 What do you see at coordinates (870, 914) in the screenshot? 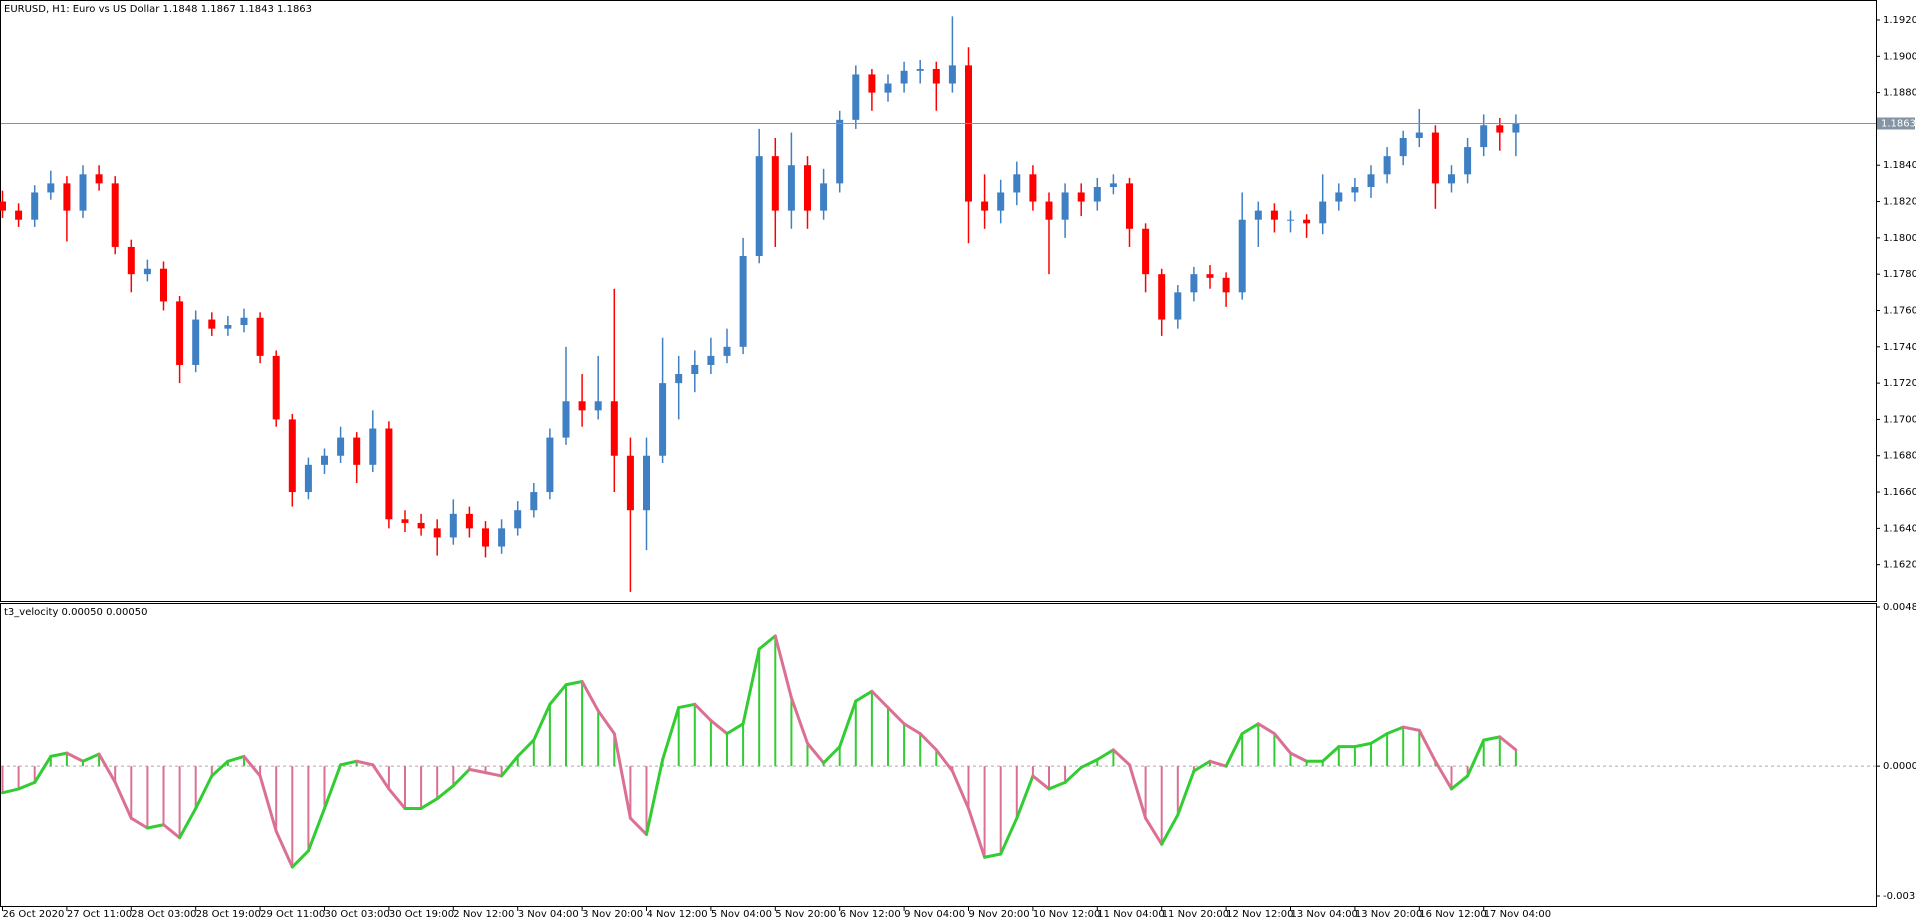
I see `x-tick-label: 6 Nov 12:00` at bounding box center [870, 914].